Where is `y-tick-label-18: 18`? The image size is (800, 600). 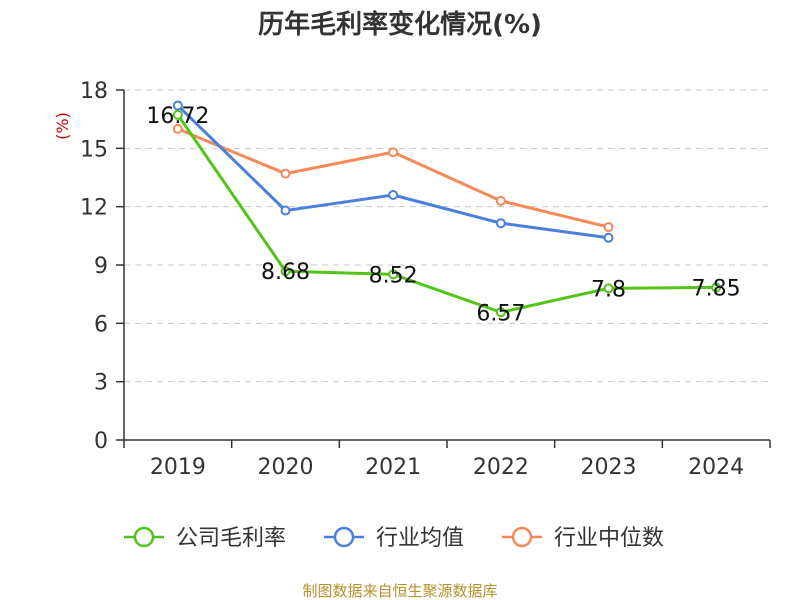 y-tick-label-18: 18 is located at coordinates (94, 91).